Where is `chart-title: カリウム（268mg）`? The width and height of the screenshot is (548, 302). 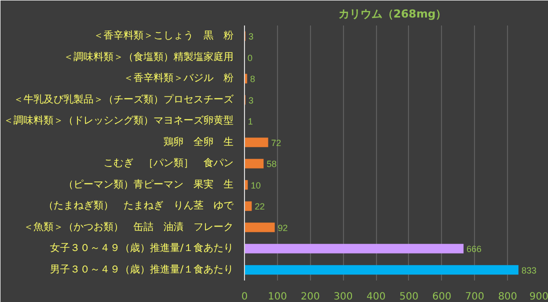
chart-title: カリウム（268mg） is located at coordinates (392, 14).